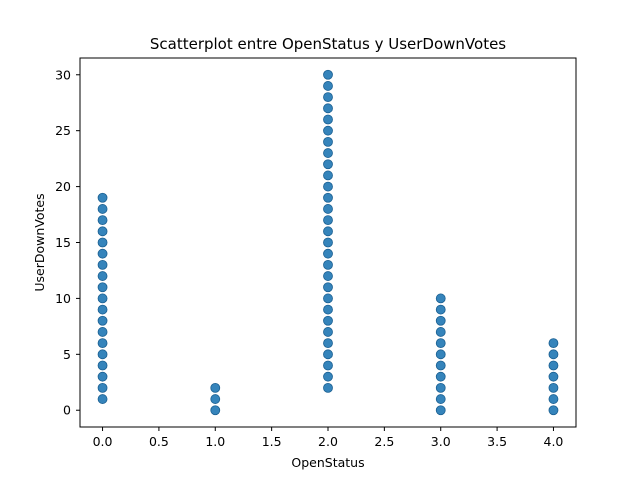 This screenshot has width=640, height=480. I want to click on x-tick-label: 1.0, so click(215, 441).